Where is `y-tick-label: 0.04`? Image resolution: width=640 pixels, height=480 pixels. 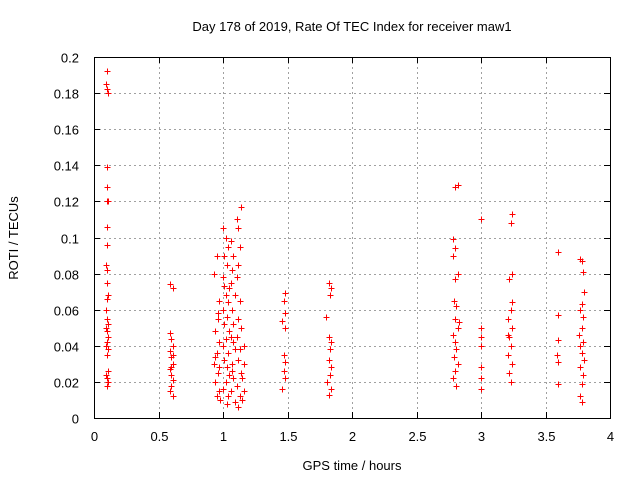
y-tick-label: 0.04 is located at coordinates (66, 347).